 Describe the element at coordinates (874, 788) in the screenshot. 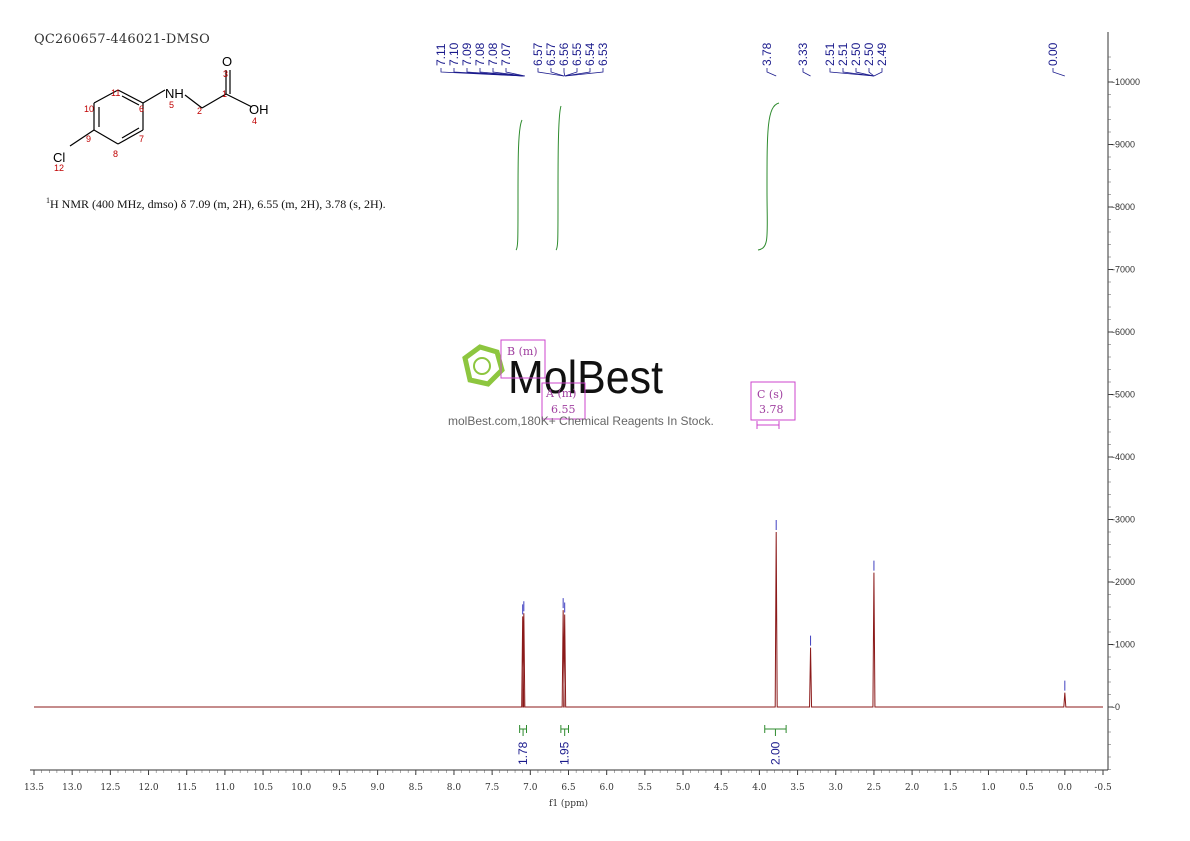

I see `x-tick-label: 2.5` at that location.